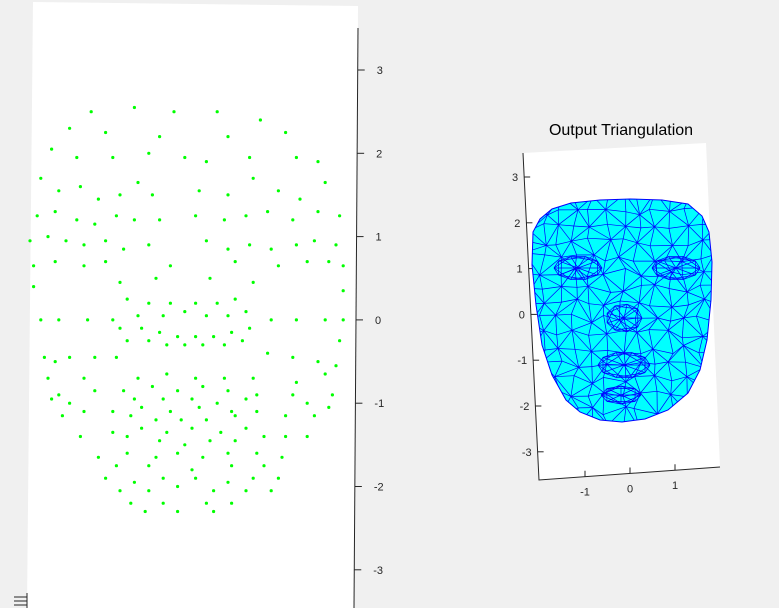 The width and height of the screenshot is (779, 608). What do you see at coordinates (622, 310) in the screenshot?
I see `face-outline` at bounding box center [622, 310].